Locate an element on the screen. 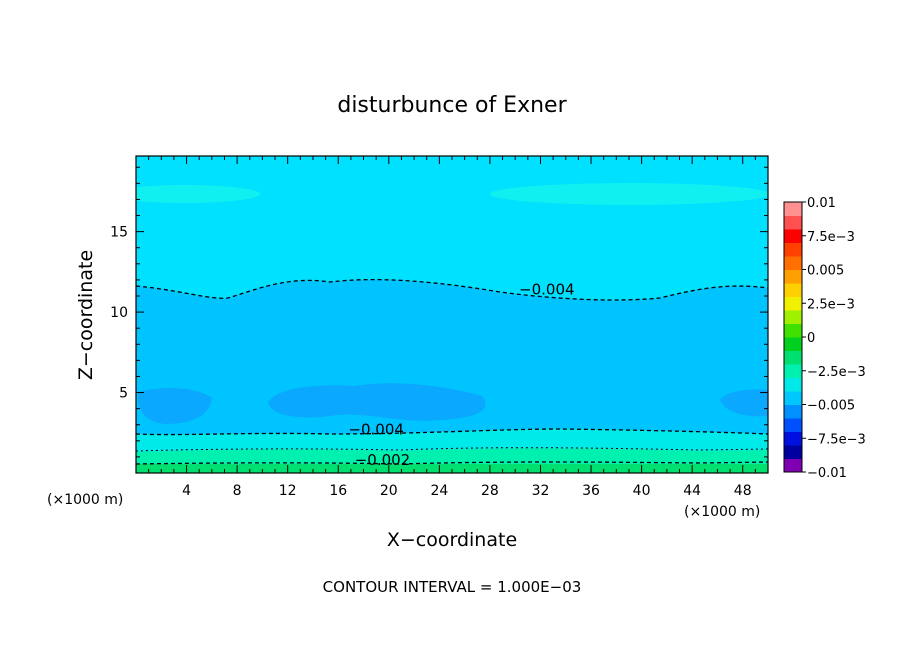 The height and width of the screenshot is (654, 904). x-tick-label: 8 is located at coordinates (237, 491).